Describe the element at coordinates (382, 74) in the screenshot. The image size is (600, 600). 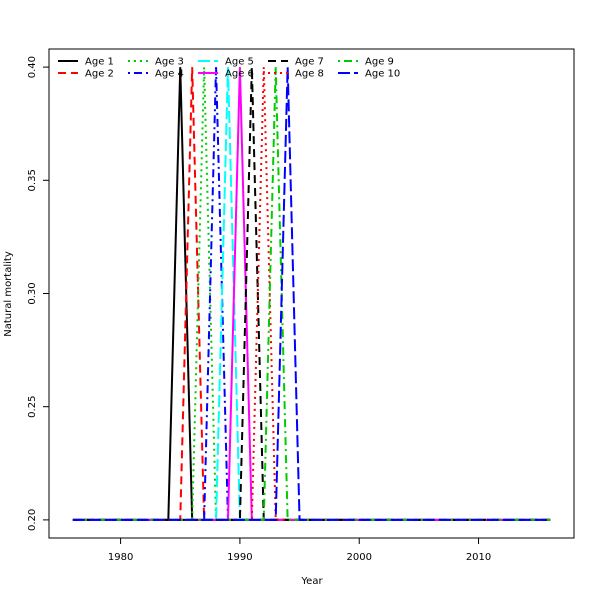
I see `legend-label-age-10: Age 10` at that location.